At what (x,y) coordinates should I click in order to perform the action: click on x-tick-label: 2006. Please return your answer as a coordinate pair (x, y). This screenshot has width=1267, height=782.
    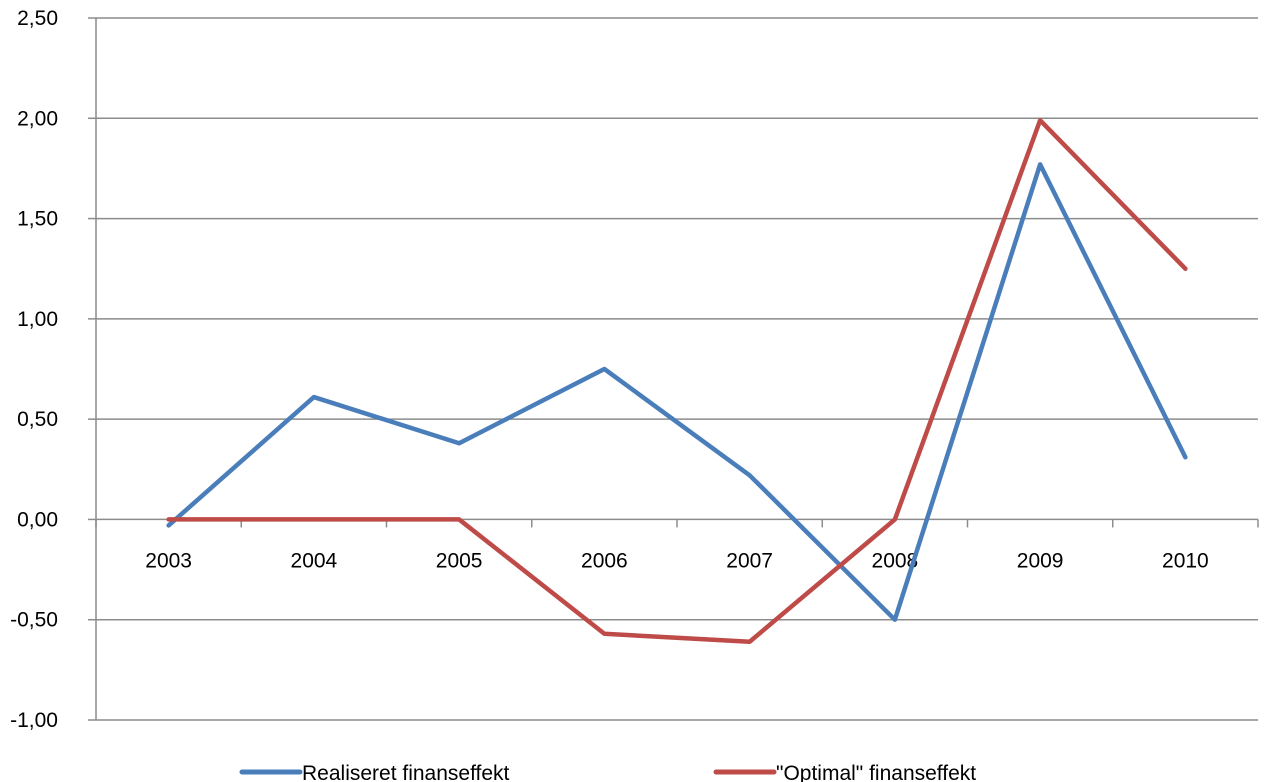
    Looking at the image, I should click on (604, 560).